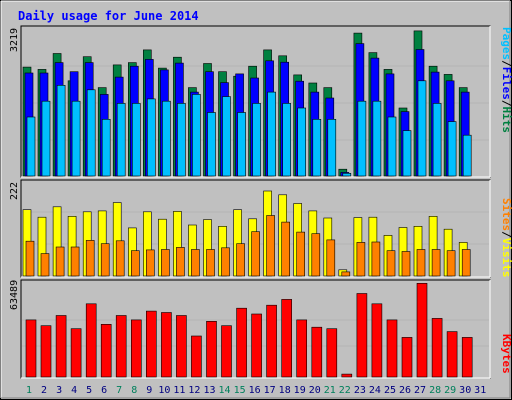  I want to click on x-tick-label: 28, so click(435, 390).